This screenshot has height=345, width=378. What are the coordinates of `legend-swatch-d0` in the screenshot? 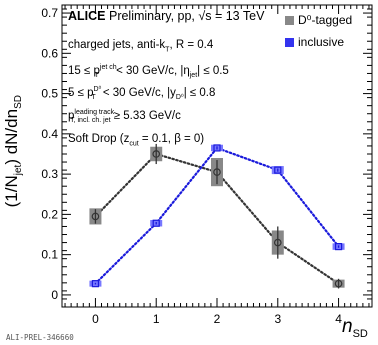 It's located at (289, 20).